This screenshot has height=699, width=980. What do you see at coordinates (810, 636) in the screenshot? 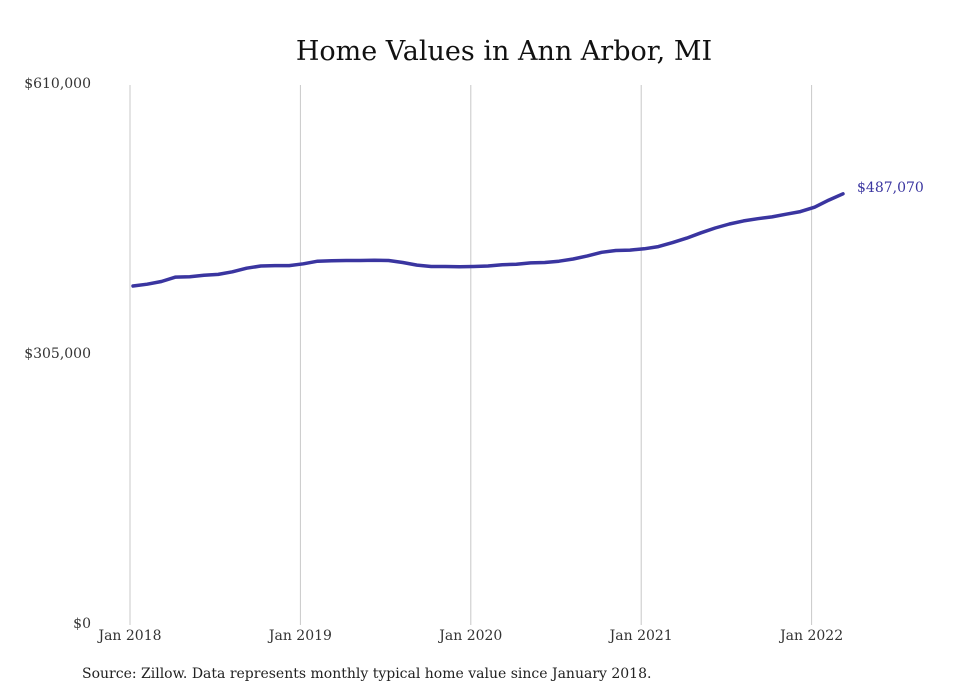
I see `x-tick-label: Jan 2022` at bounding box center [810, 636].